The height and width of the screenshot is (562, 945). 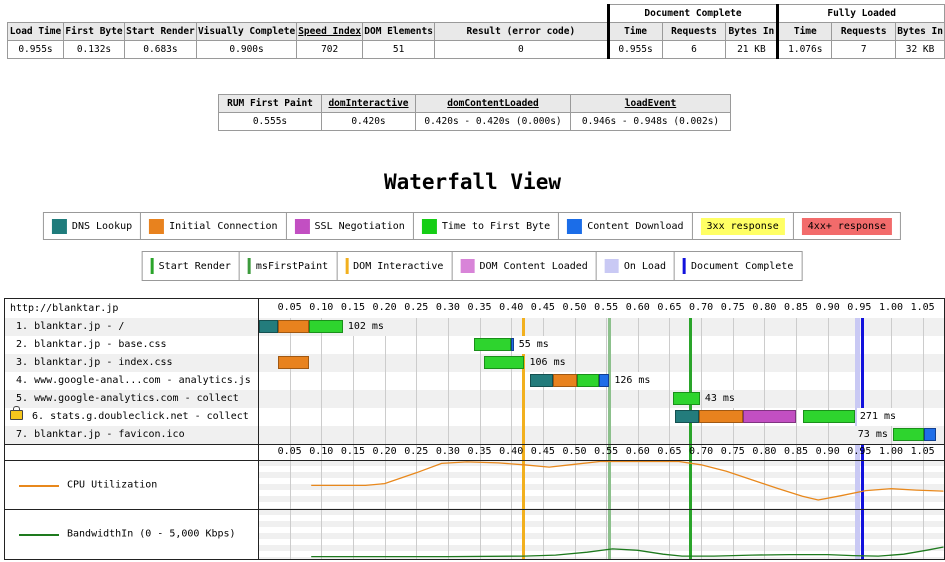 What do you see at coordinates (606, 451) in the screenshot?
I see `time-tick-label: 0.55` at bounding box center [606, 451].